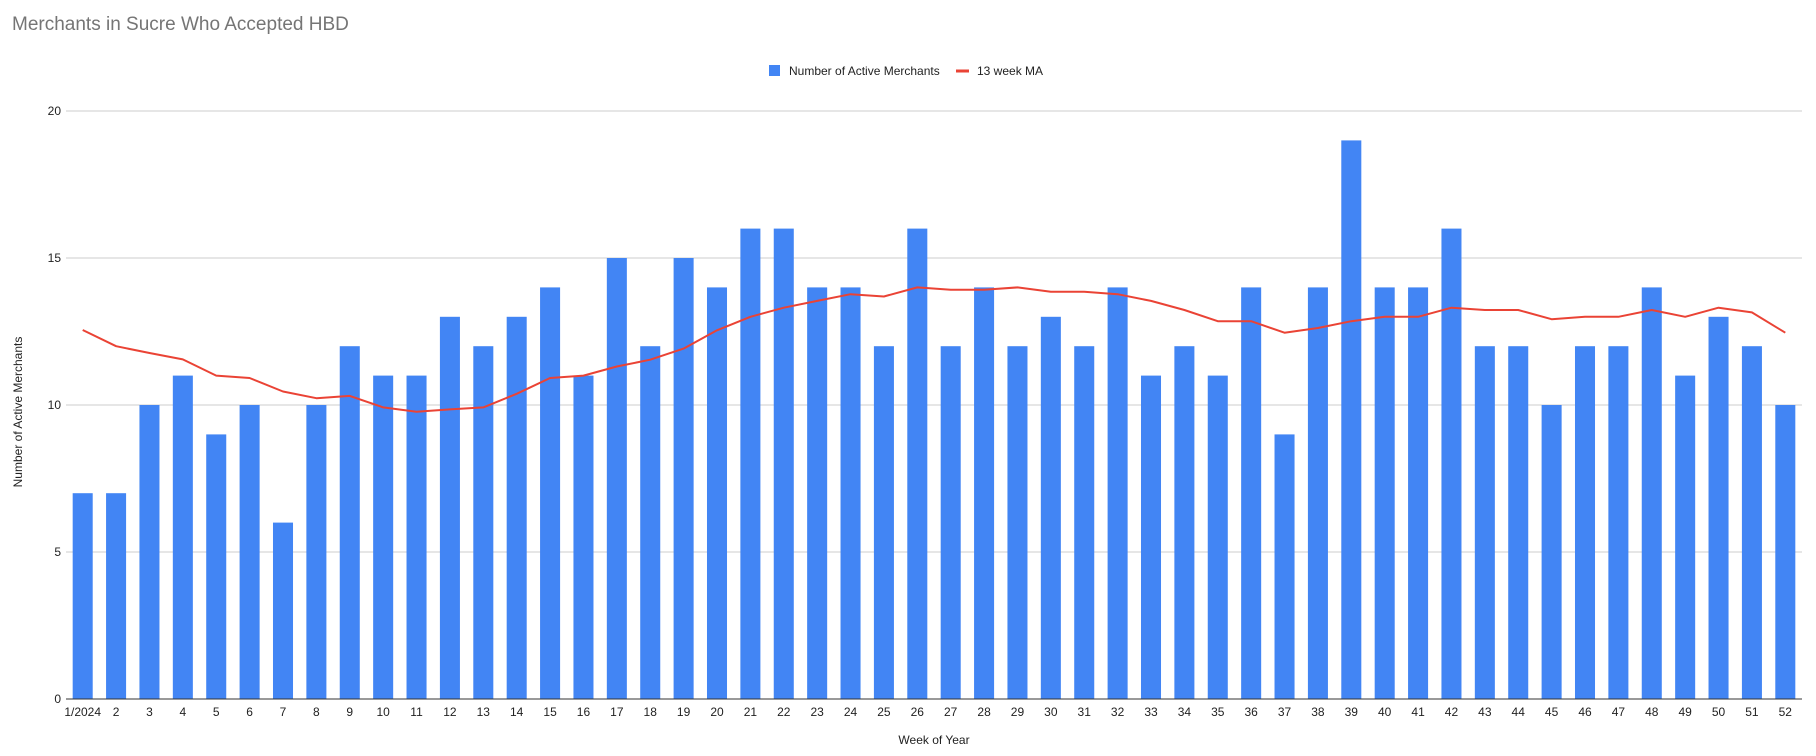  I want to click on x-tick-label: 48, so click(1652, 712).